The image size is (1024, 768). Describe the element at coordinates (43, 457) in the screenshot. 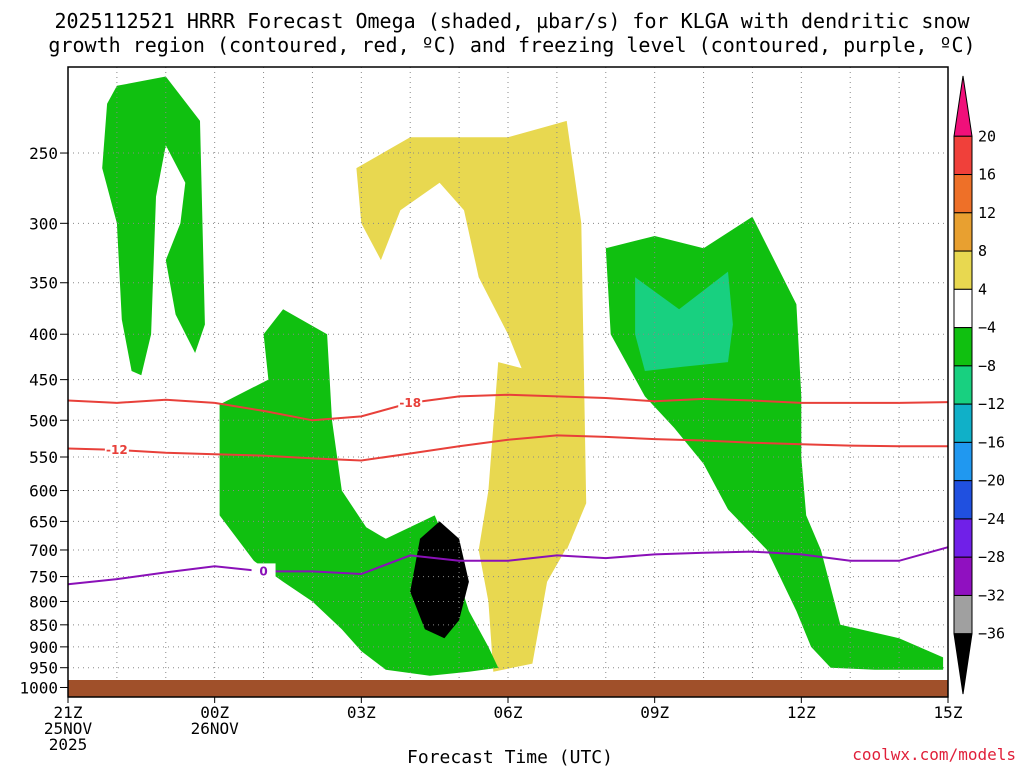

I see `y-tick-label-550: 550` at that location.